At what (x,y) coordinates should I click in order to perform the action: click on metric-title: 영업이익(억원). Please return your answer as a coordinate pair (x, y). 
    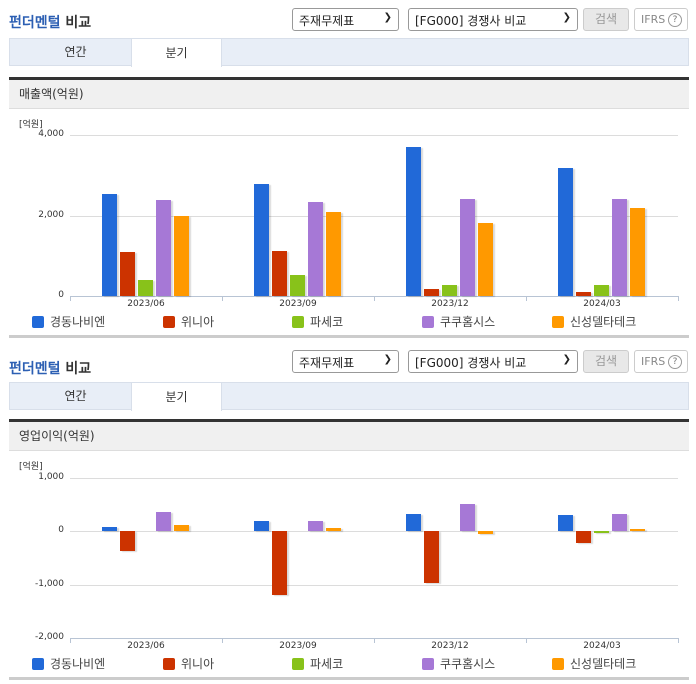
    Looking at the image, I should click on (349, 435).